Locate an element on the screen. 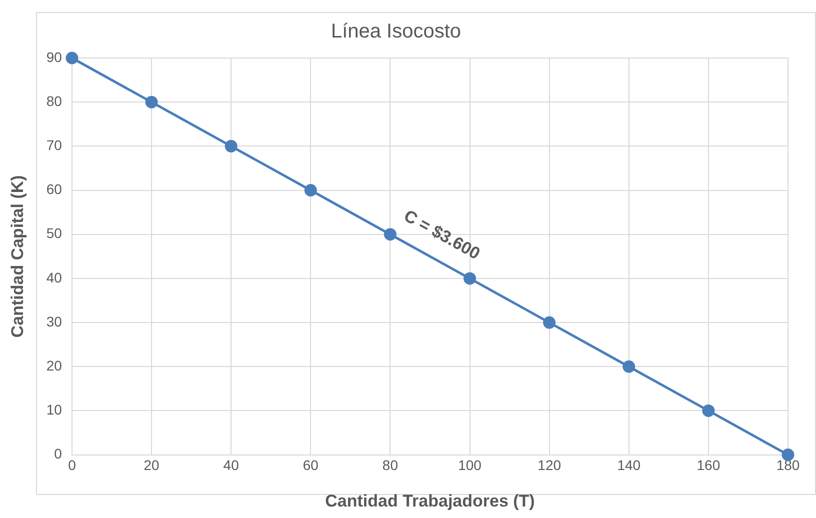 The width and height of the screenshot is (816, 518). x-tick-label: 180 is located at coordinates (788, 465).